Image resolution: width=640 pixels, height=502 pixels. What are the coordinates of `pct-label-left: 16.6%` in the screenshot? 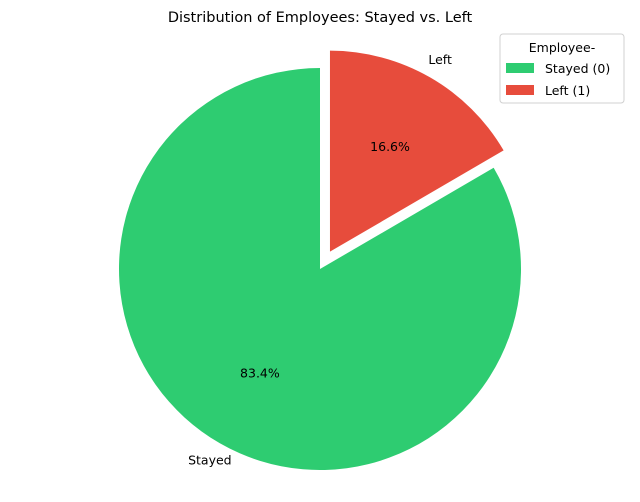 It's located at (390, 146).